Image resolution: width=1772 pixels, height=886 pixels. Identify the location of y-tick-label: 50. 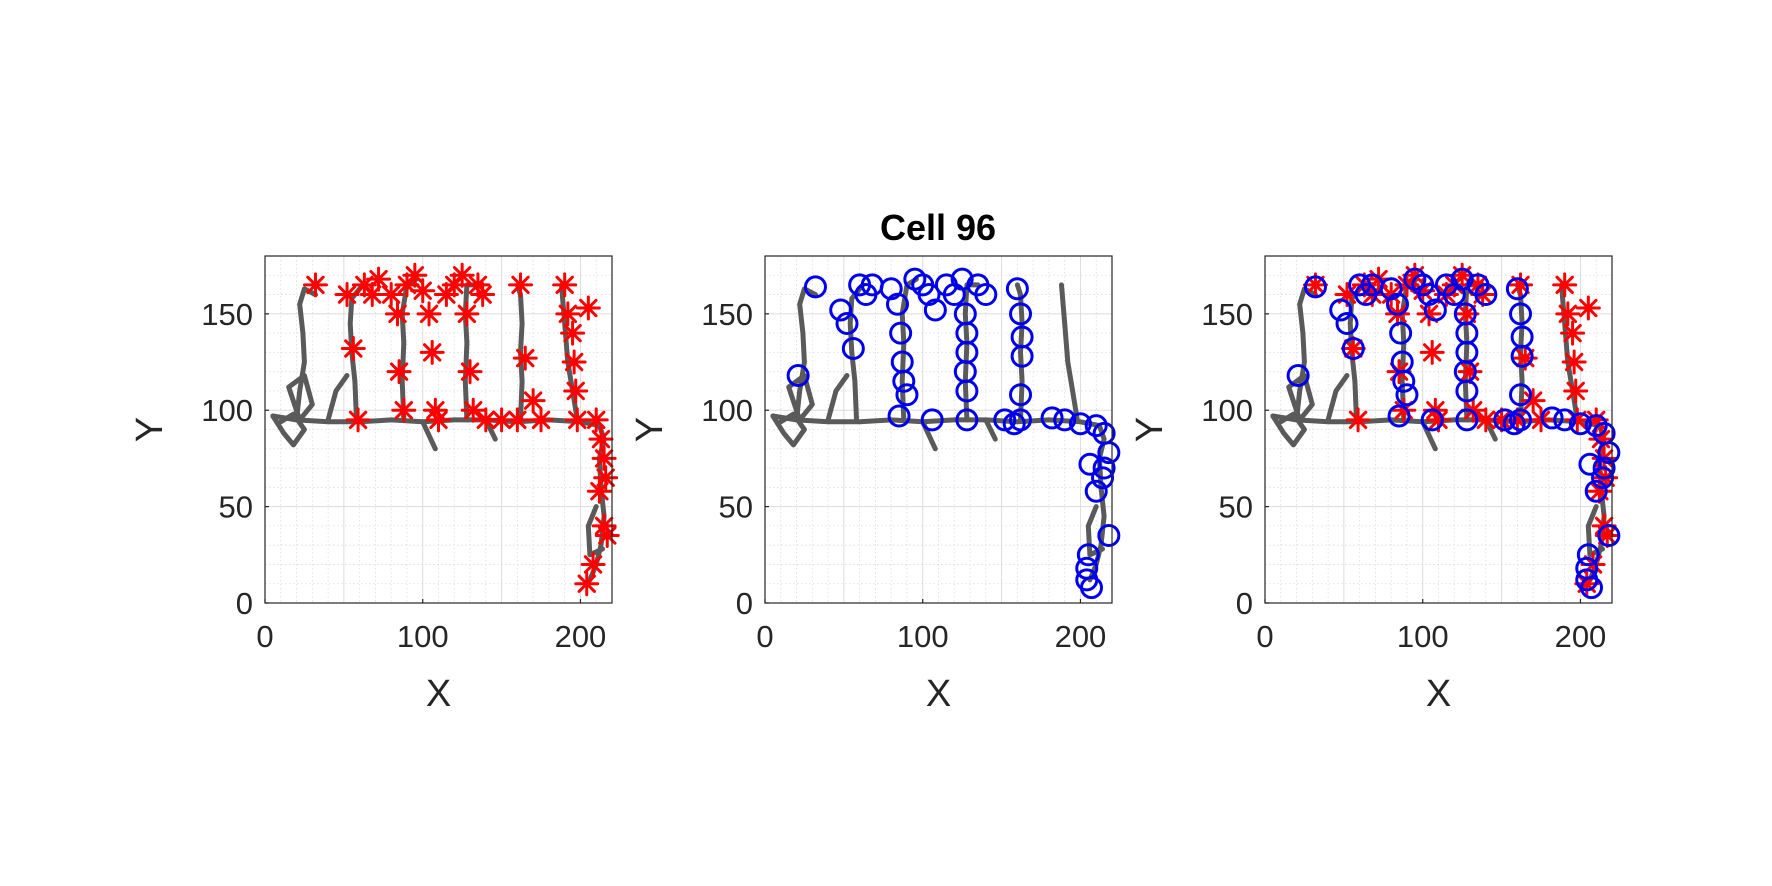
(736, 507).